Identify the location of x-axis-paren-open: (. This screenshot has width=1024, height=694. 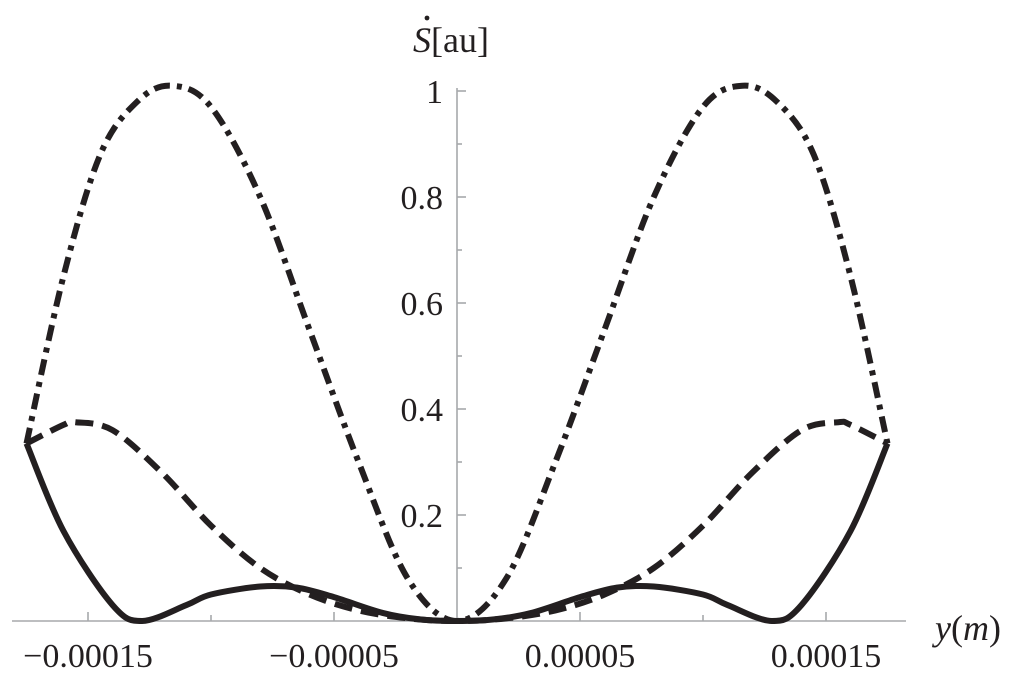
(957, 628).